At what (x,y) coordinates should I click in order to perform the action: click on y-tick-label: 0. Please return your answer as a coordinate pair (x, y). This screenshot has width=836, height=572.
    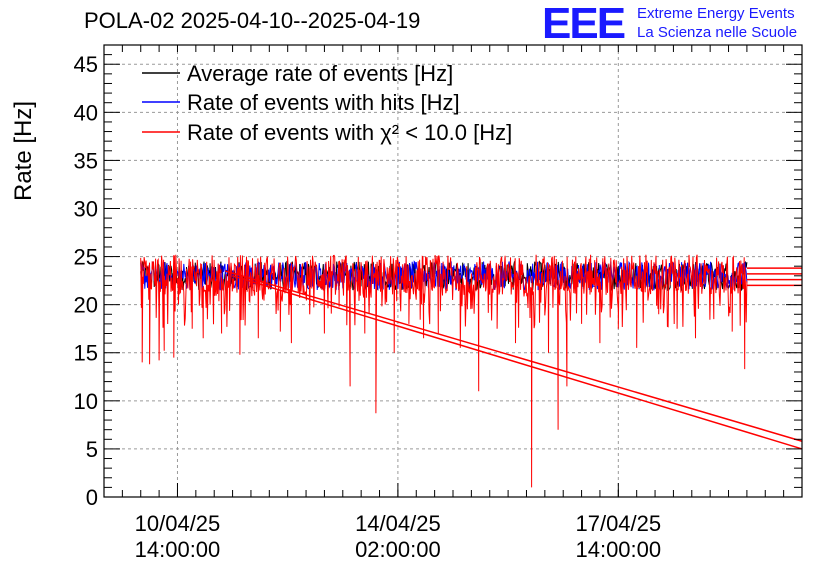
    Looking at the image, I should click on (92, 497).